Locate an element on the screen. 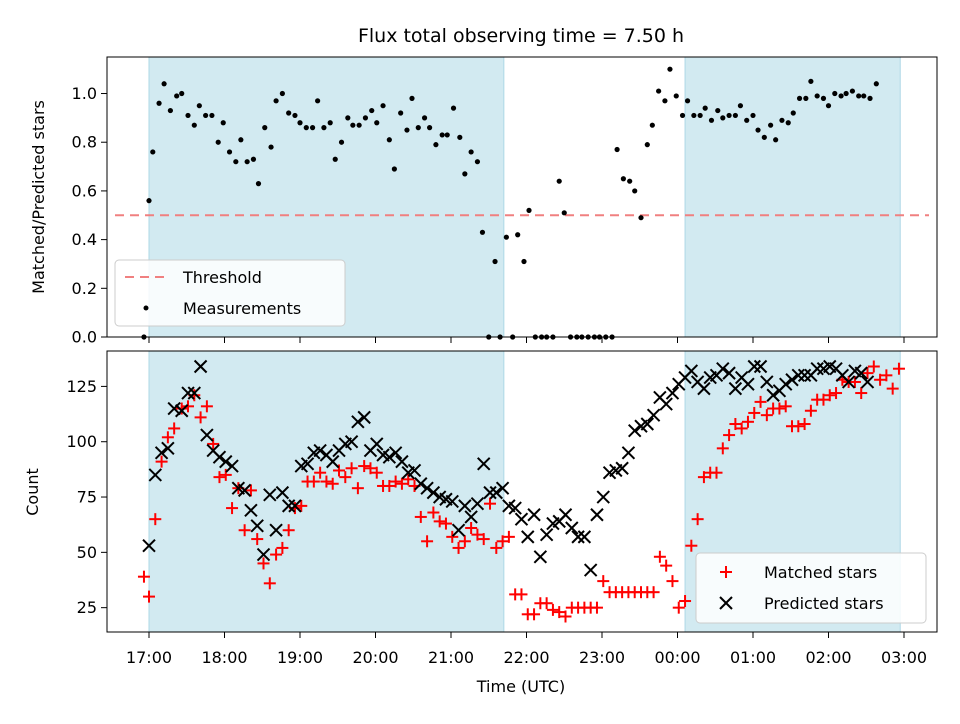 Image resolution: width=960 pixels, height=724 pixels. legend-measurements-swatch is located at coordinates (146, 308).